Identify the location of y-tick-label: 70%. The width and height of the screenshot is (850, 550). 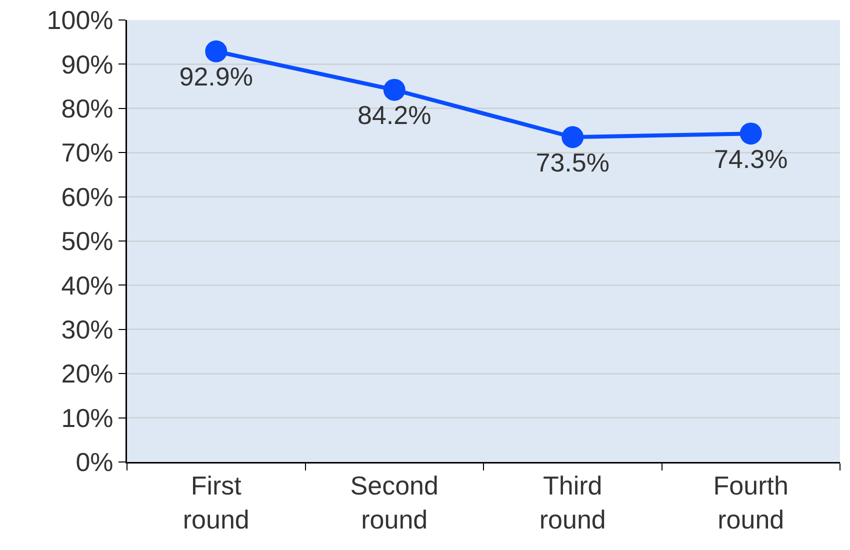
(87, 153).